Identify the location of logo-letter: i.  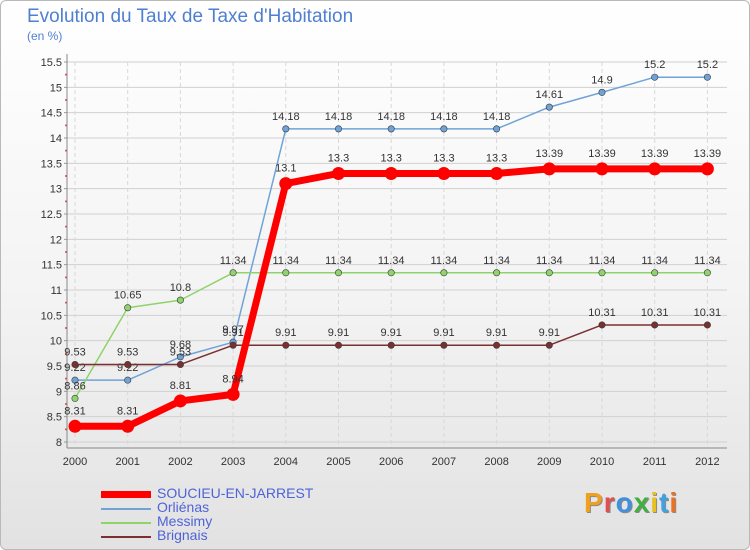
(655, 502).